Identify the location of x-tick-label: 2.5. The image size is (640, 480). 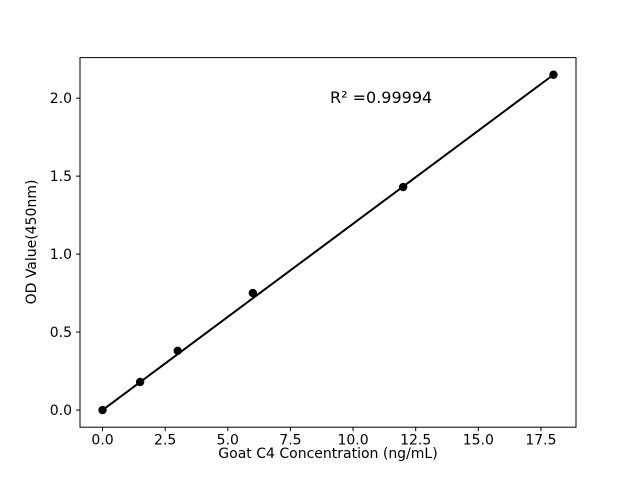
(165, 441).